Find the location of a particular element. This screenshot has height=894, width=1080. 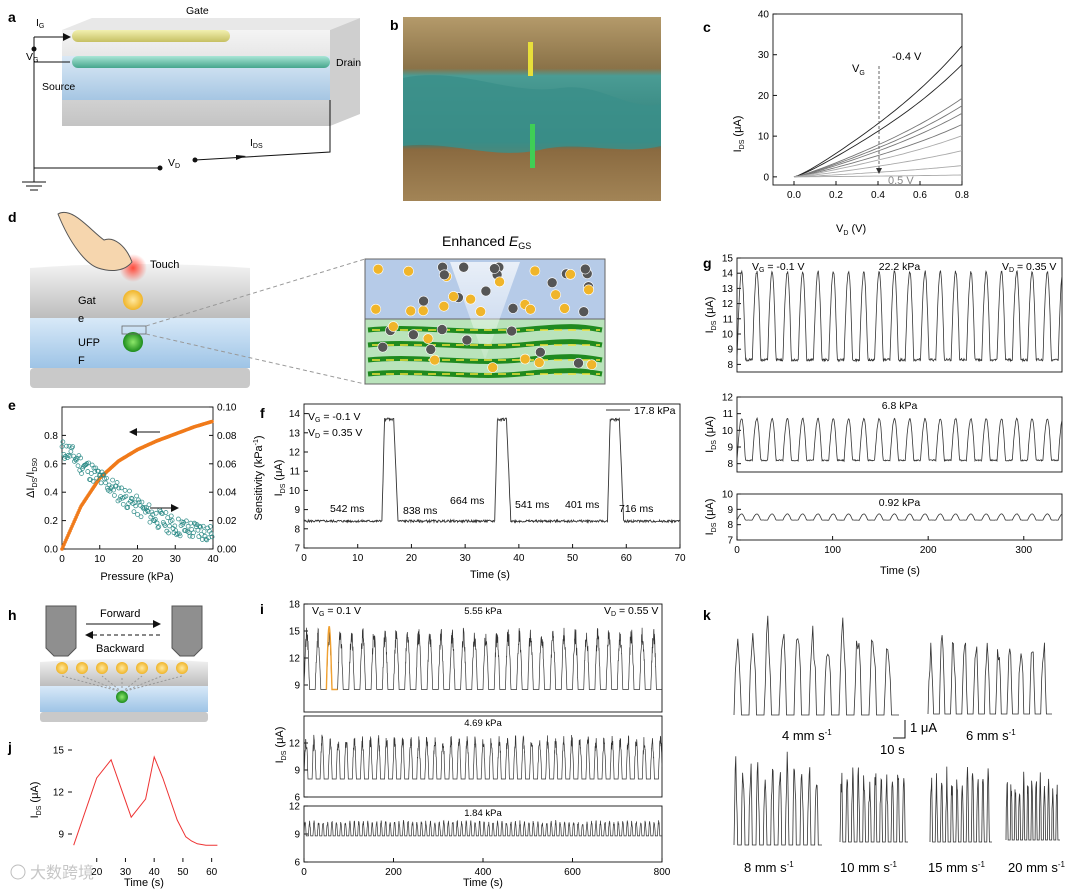

i-vg: VG = 0.1 V is located at coordinates (336, 611).